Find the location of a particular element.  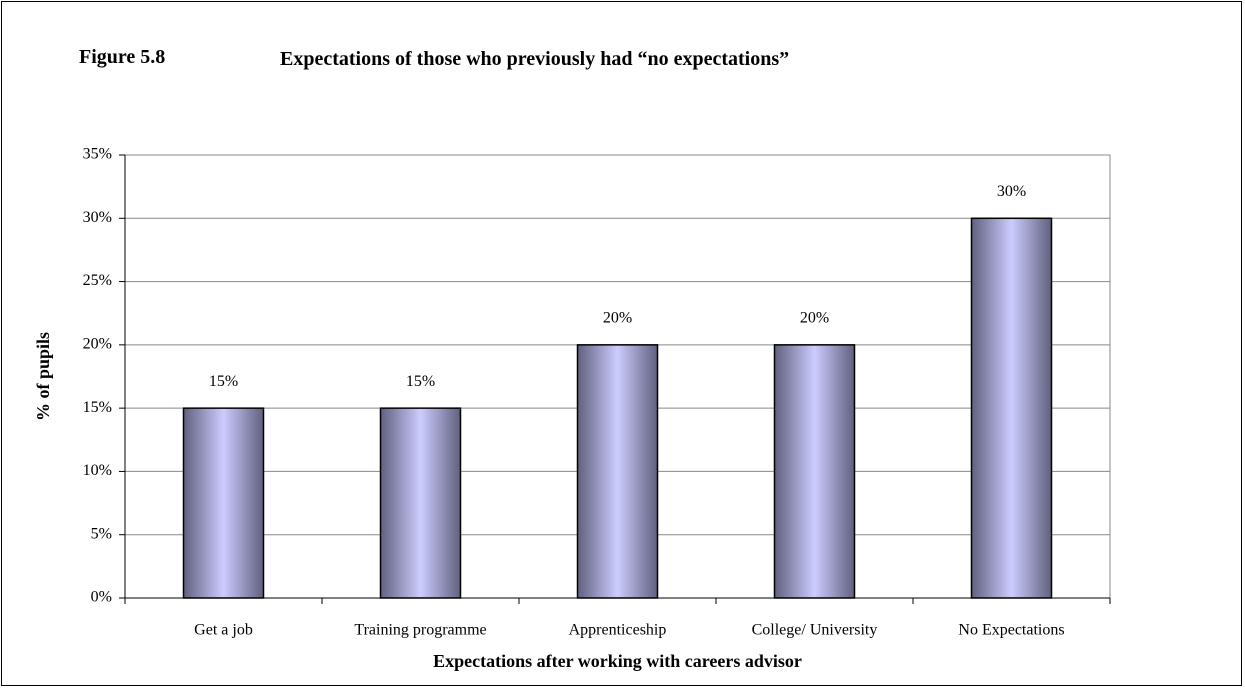

x-tick-label: Training programme is located at coordinates (420, 630).